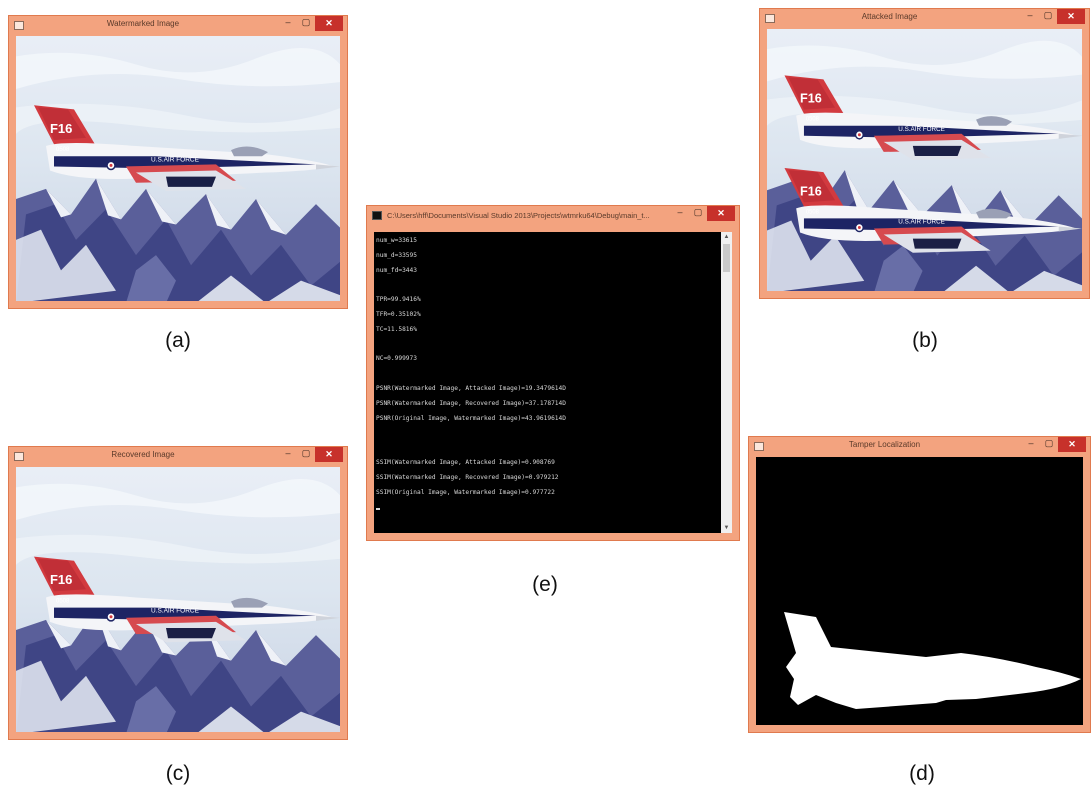  I want to click on window-title: Watermarked Image, so click(143, 23).